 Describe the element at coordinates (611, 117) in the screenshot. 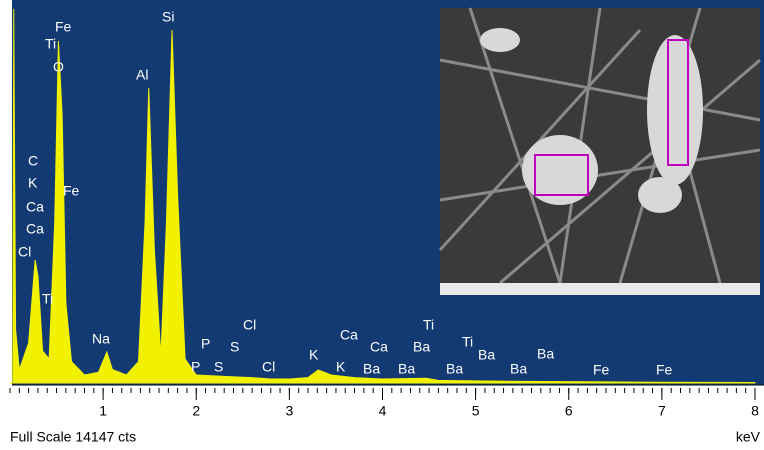

I see `inset-boxes` at that location.